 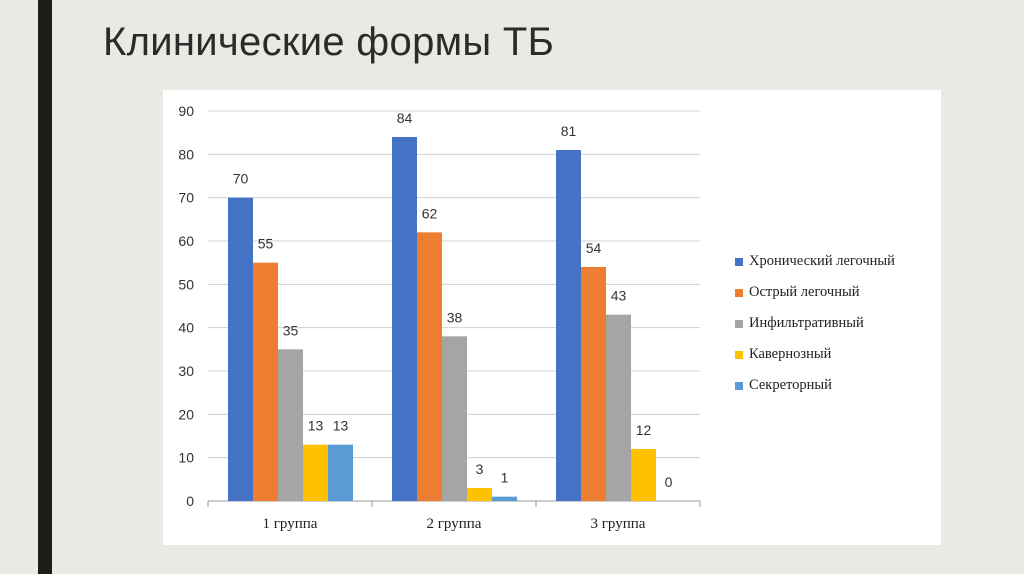 What do you see at coordinates (190, 501) in the screenshot?
I see `y-tick-label: 0` at bounding box center [190, 501].